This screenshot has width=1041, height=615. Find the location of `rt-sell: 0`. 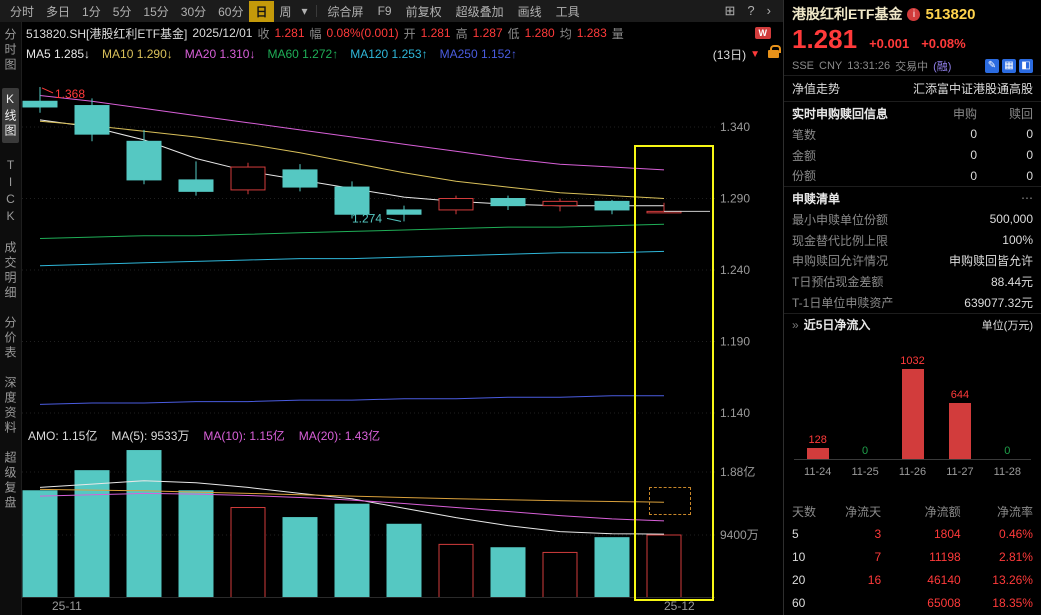

rt-sell: 0 is located at coordinates (1029, 155).